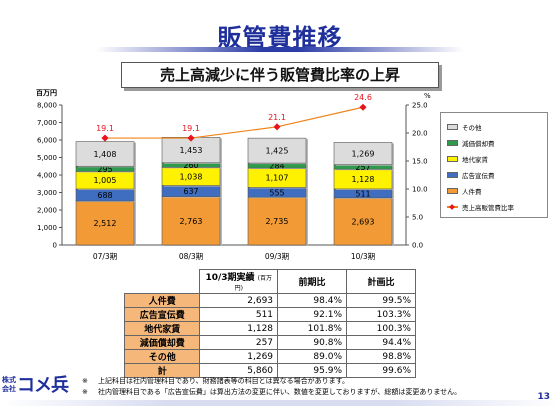 Image resolution: width=560 pixels, height=420 pixels. What do you see at coordinates (280, 403) in the screenshot?
I see `footer-bar` at bounding box center [280, 403].